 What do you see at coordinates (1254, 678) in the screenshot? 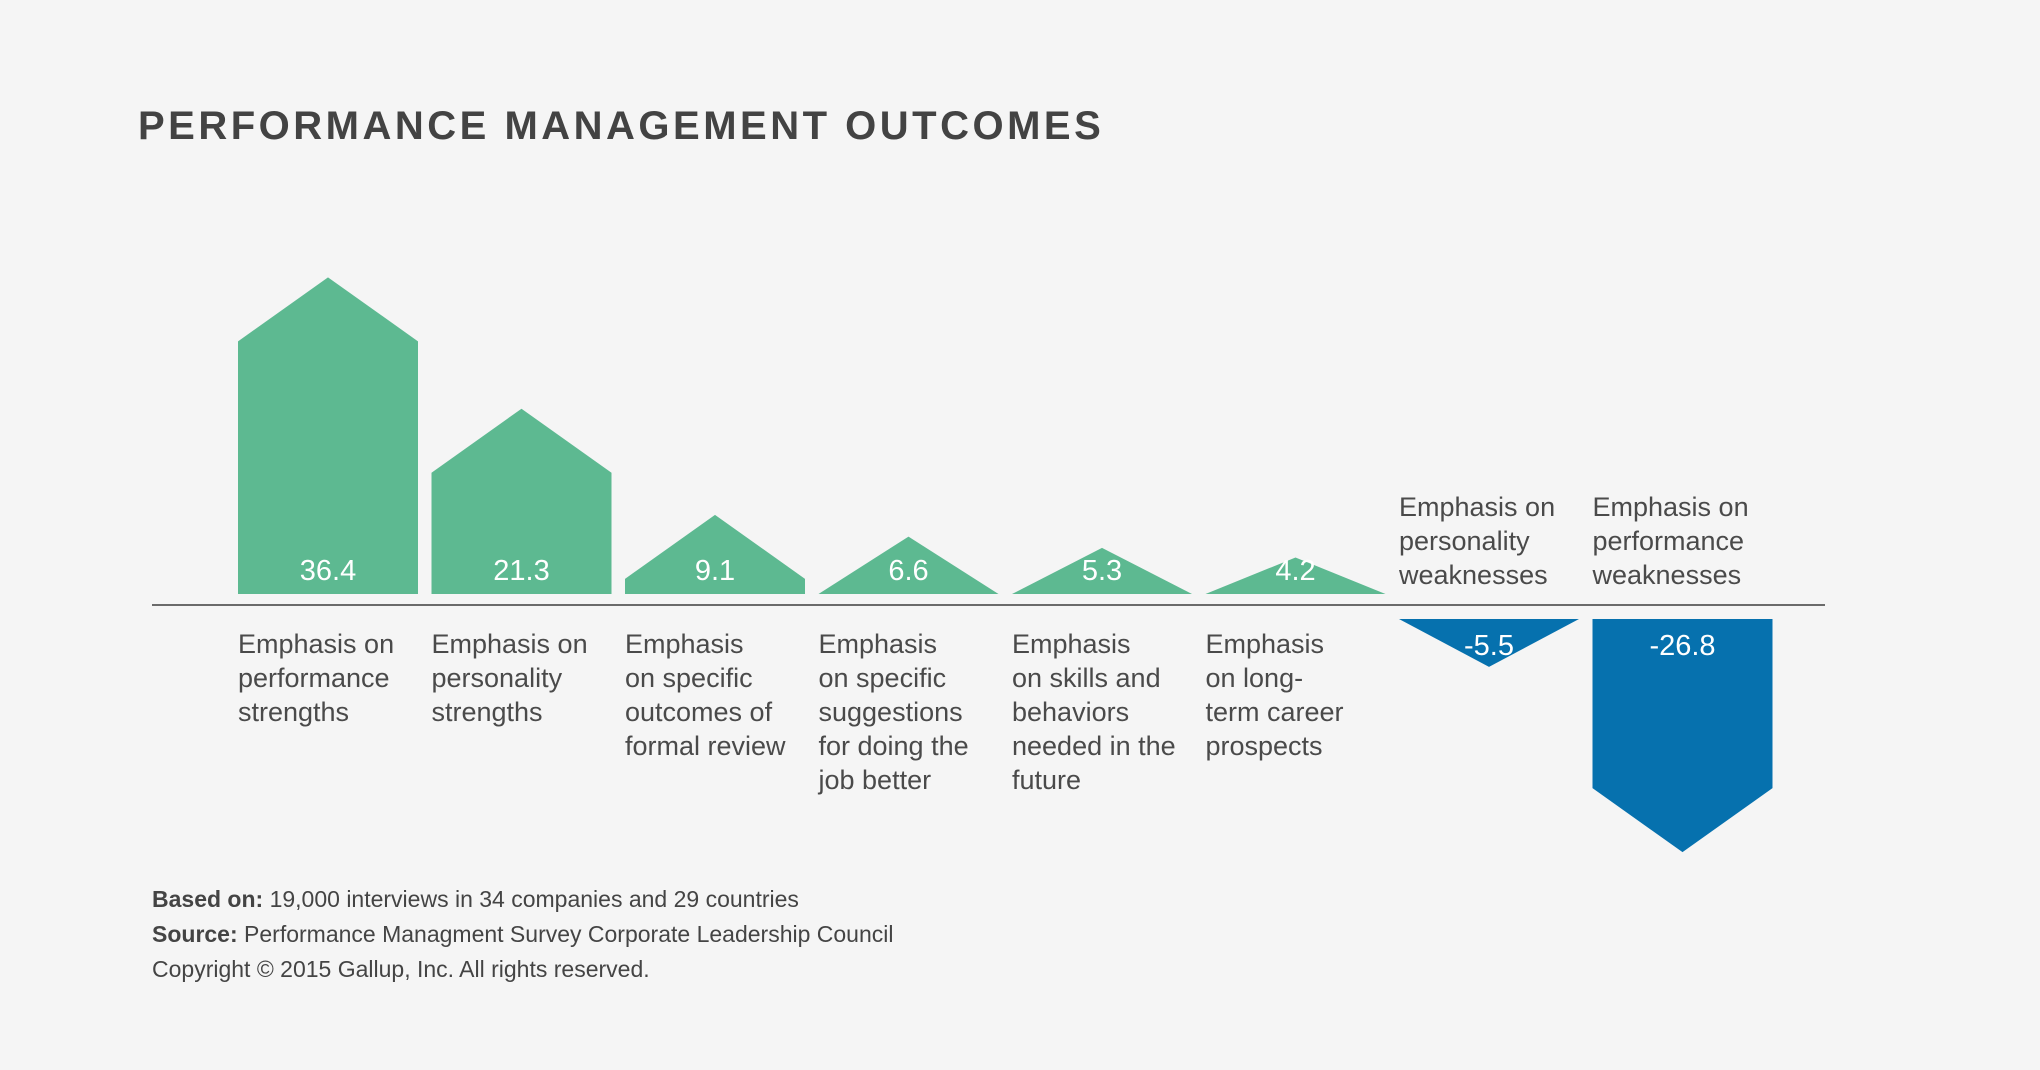
I see `category-label-line: on long-` at bounding box center [1254, 678].